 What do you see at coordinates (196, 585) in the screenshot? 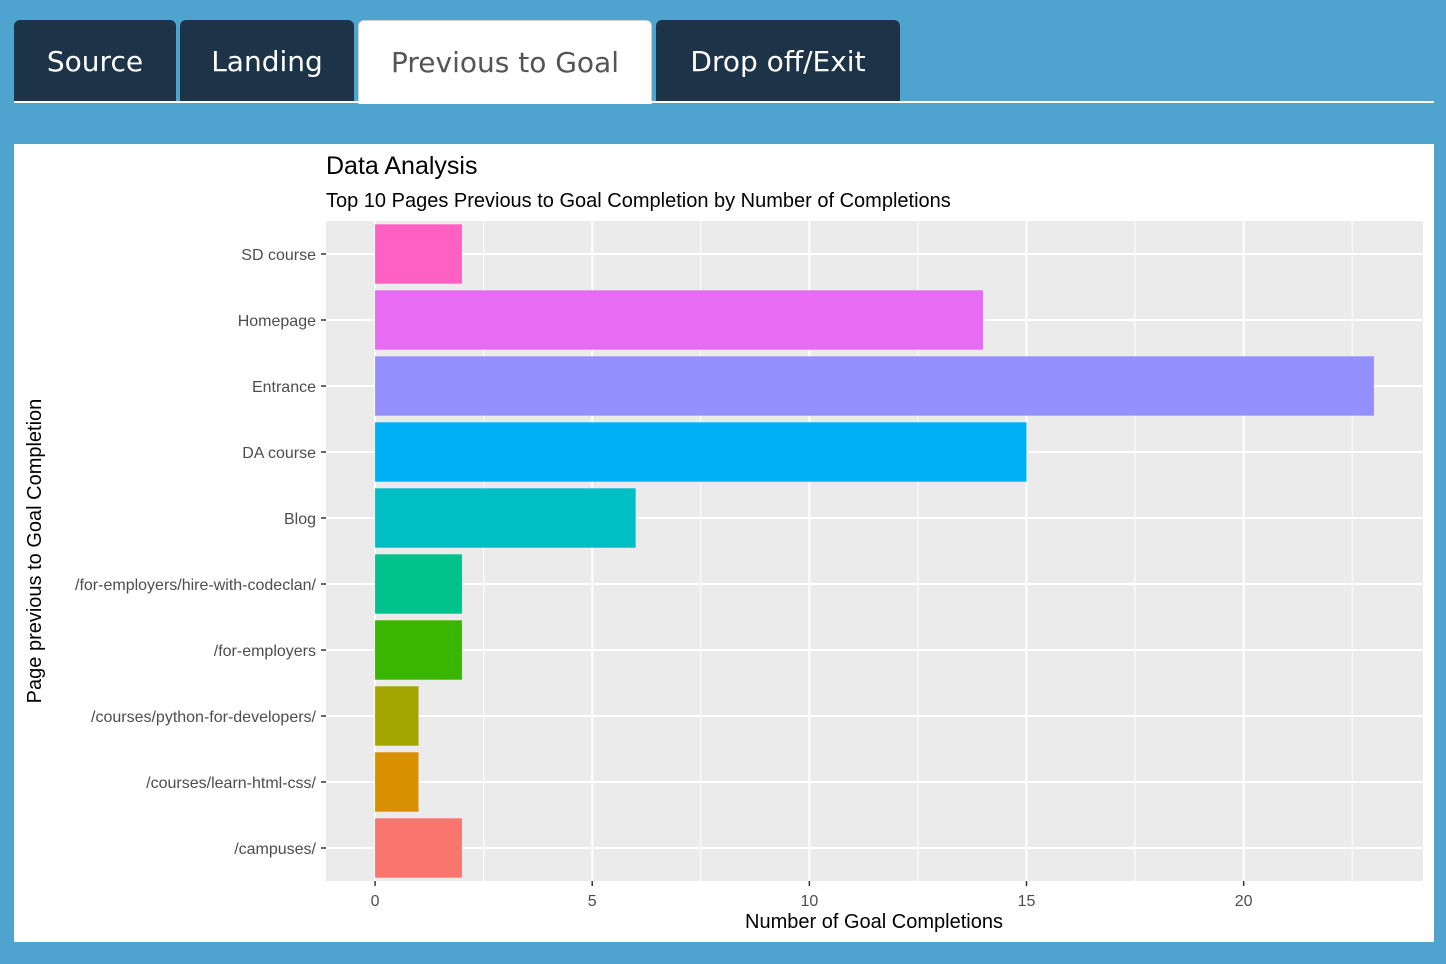
I see `y-tick-label: /for-employers/hire-with-codeclan/` at bounding box center [196, 585].